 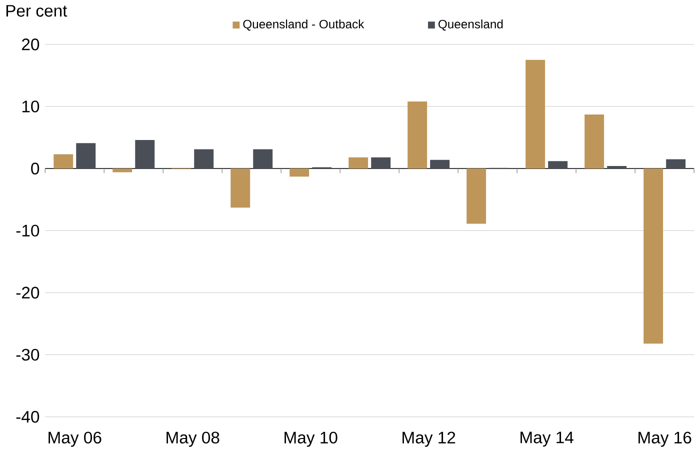 I want to click on y-axis-title: Per cent, so click(x=37, y=11).